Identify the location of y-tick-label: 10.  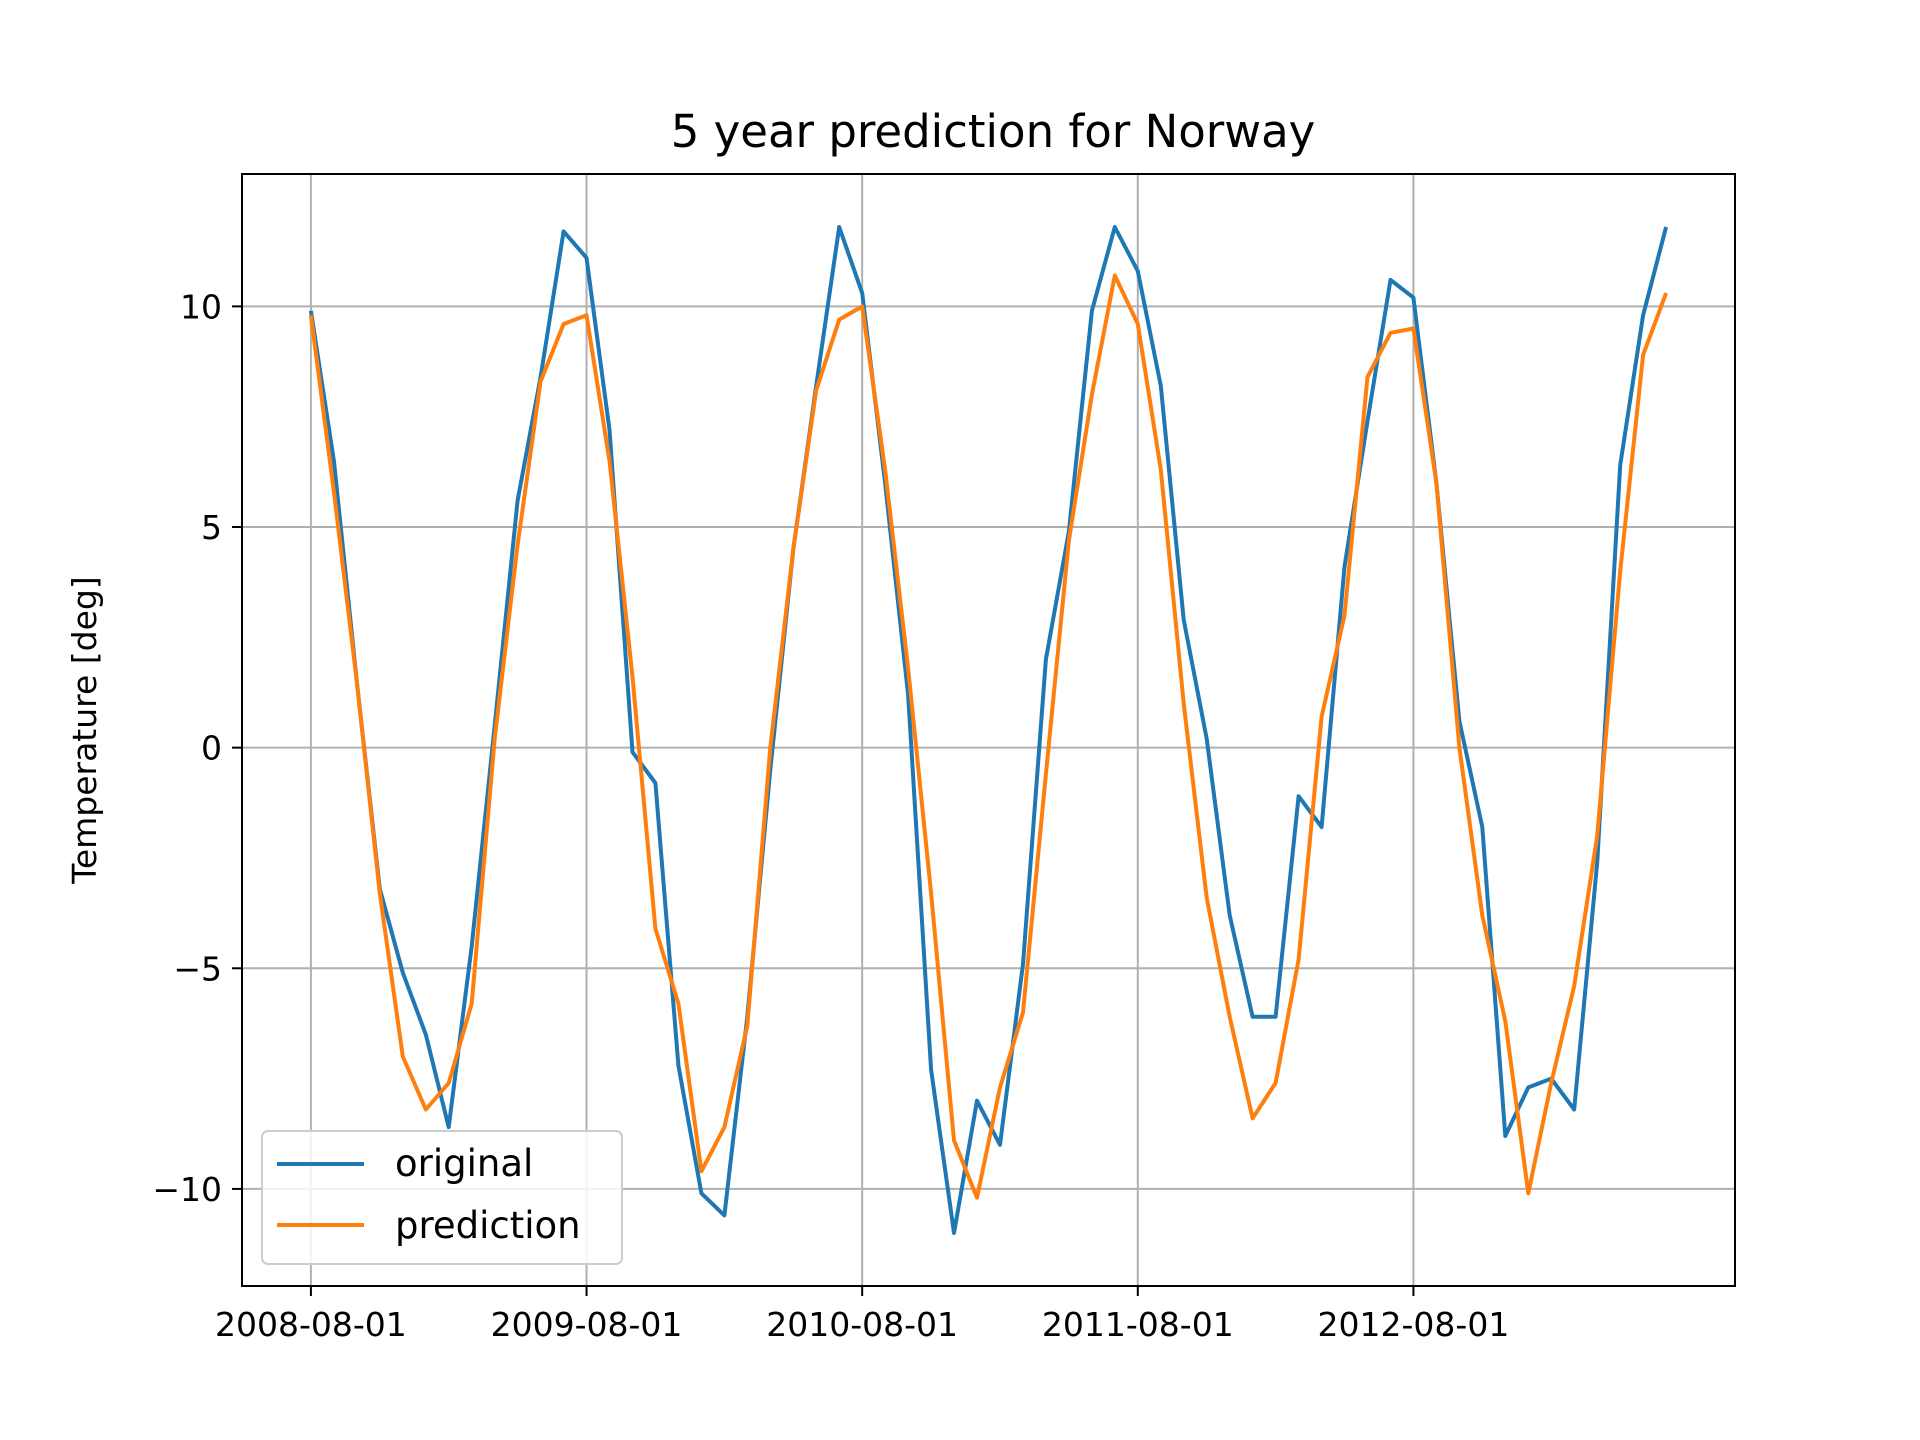
(201, 306).